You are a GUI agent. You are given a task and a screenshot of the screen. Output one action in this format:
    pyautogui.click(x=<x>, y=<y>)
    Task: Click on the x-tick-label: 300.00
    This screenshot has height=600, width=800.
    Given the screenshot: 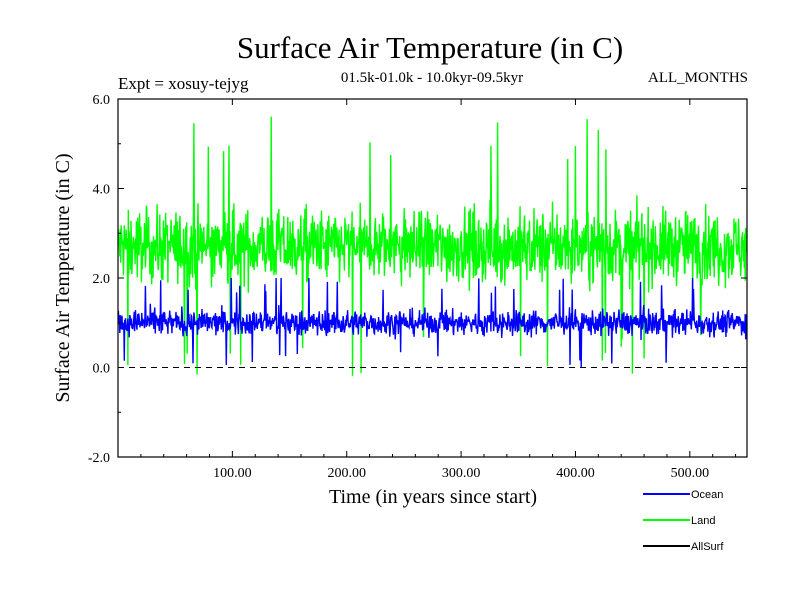 What is the action you would take?
    pyautogui.click(x=461, y=473)
    